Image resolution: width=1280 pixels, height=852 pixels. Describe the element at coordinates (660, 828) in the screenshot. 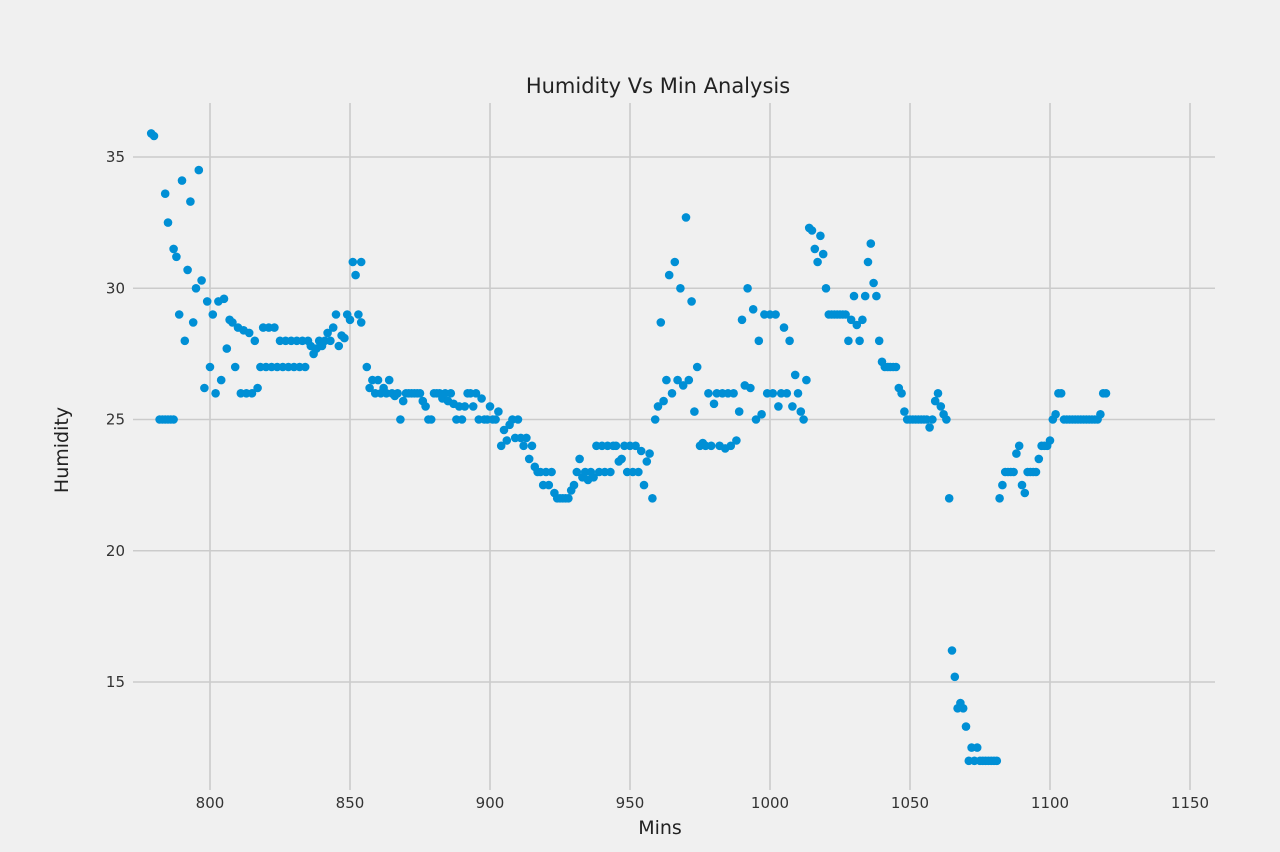

I see `x-axis-label: Mins` at that location.